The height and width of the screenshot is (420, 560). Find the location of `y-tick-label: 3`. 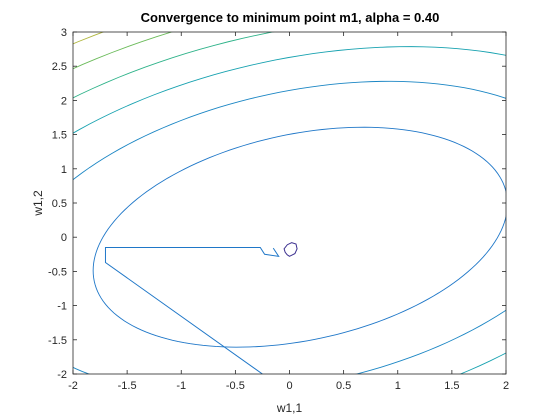

y-tick-label: 3 is located at coordinates (64, 33).